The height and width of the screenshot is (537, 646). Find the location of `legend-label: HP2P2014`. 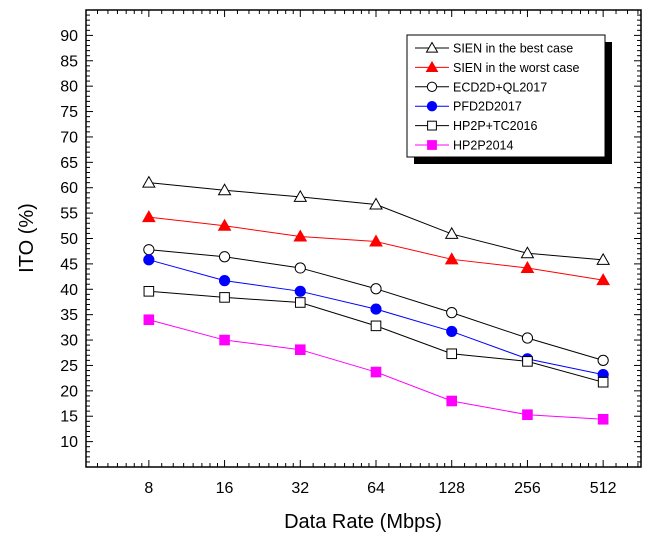

legend-label: HP2P2014 is located at coordinates (483, 146).